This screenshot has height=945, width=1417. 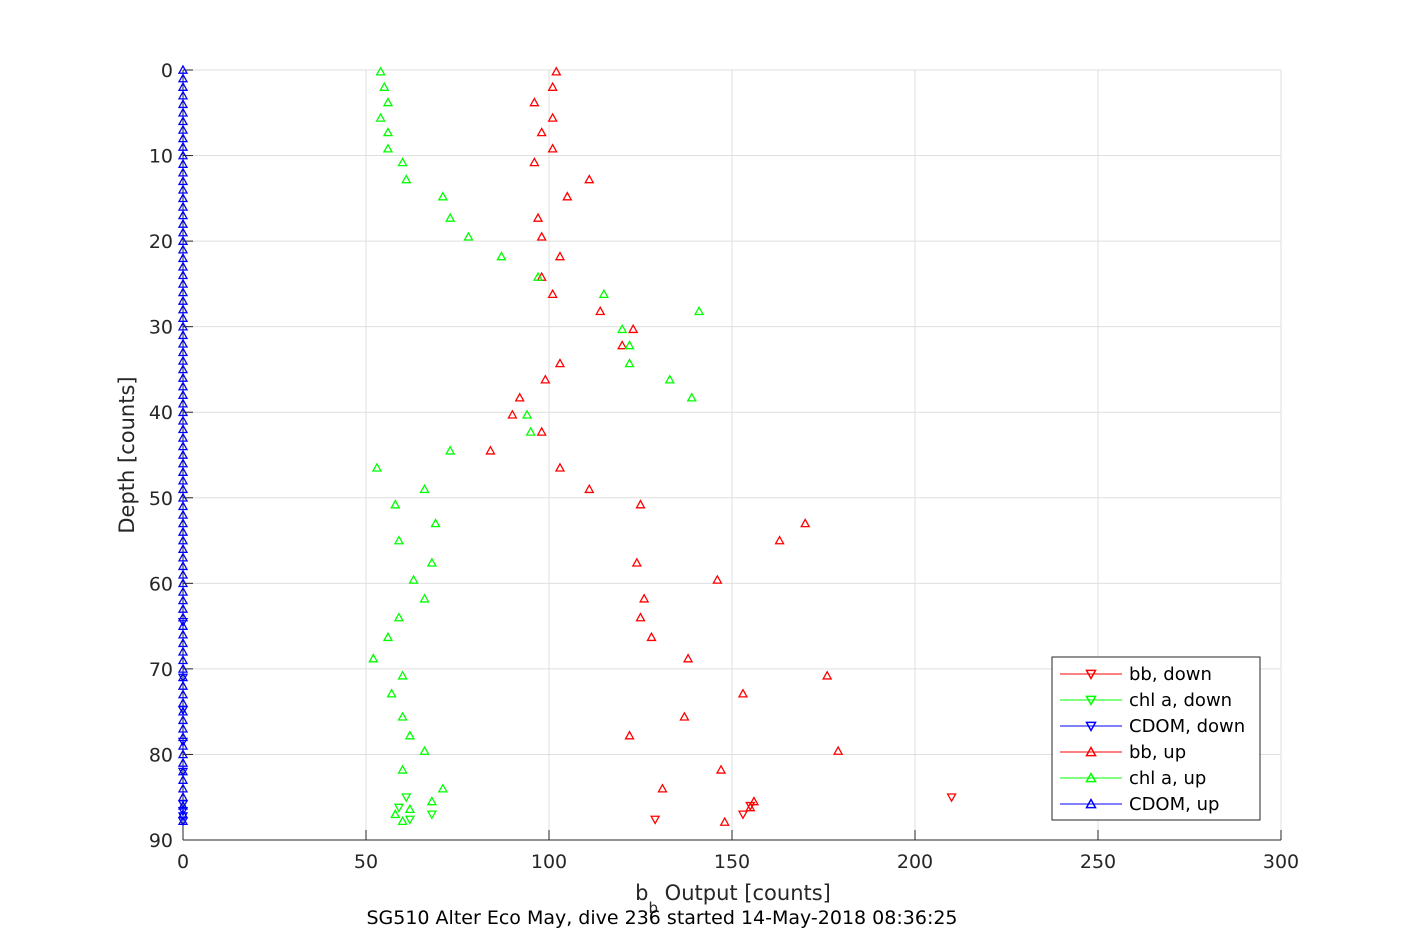 What do you see at coordinates (738, 851) in the screenshot?
I see `x-ticks: 0 50 100 150 200 250 300` at bounding box center [738, 851].